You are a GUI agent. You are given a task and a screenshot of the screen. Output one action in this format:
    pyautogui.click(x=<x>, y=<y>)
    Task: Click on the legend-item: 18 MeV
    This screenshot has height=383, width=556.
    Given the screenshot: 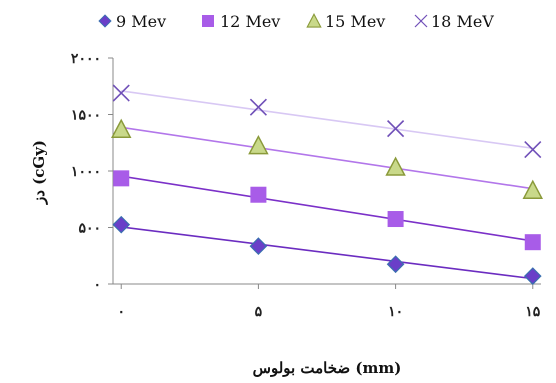 What is the action you would take?
    pyautogui.click(x=454, y=21)
    